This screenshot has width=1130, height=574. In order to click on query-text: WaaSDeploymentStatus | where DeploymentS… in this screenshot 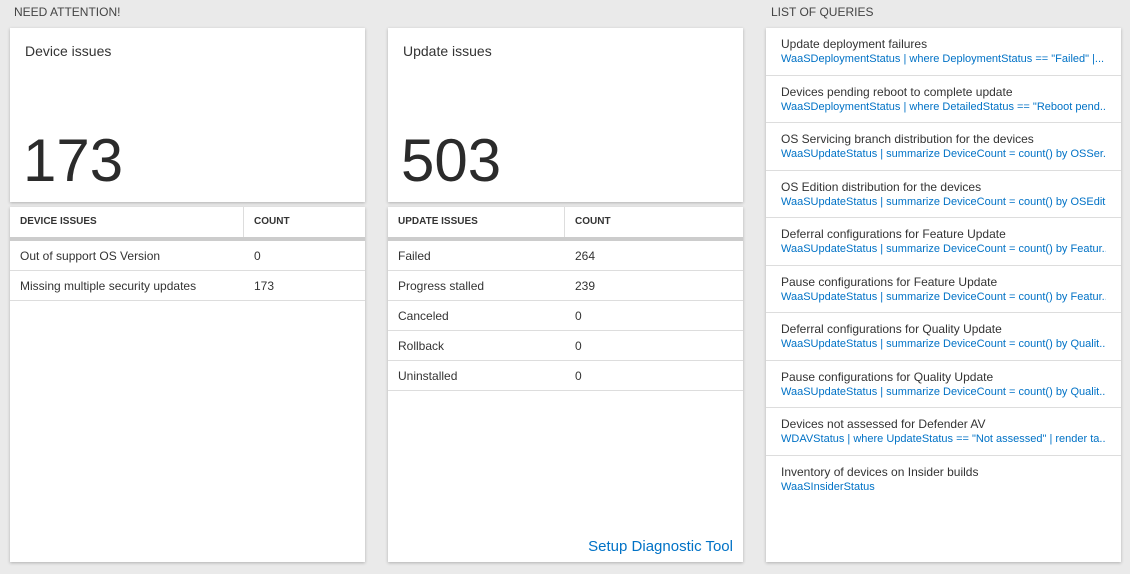, I will do `click(943, 59)`.